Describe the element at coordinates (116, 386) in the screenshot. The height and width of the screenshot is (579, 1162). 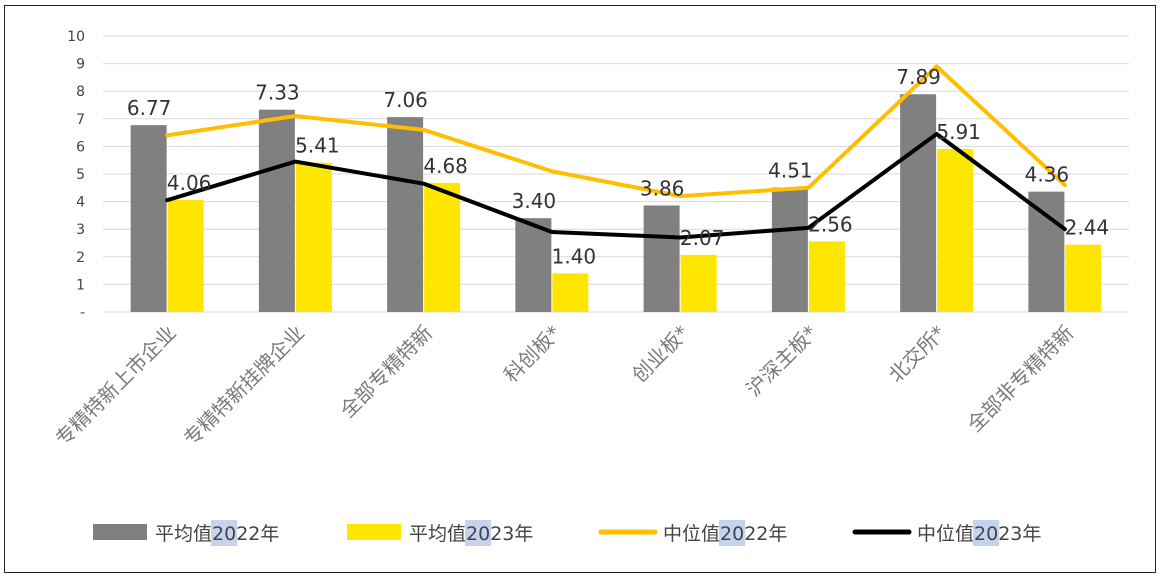
I see `category-label: 专精特新上市企业` at that location.